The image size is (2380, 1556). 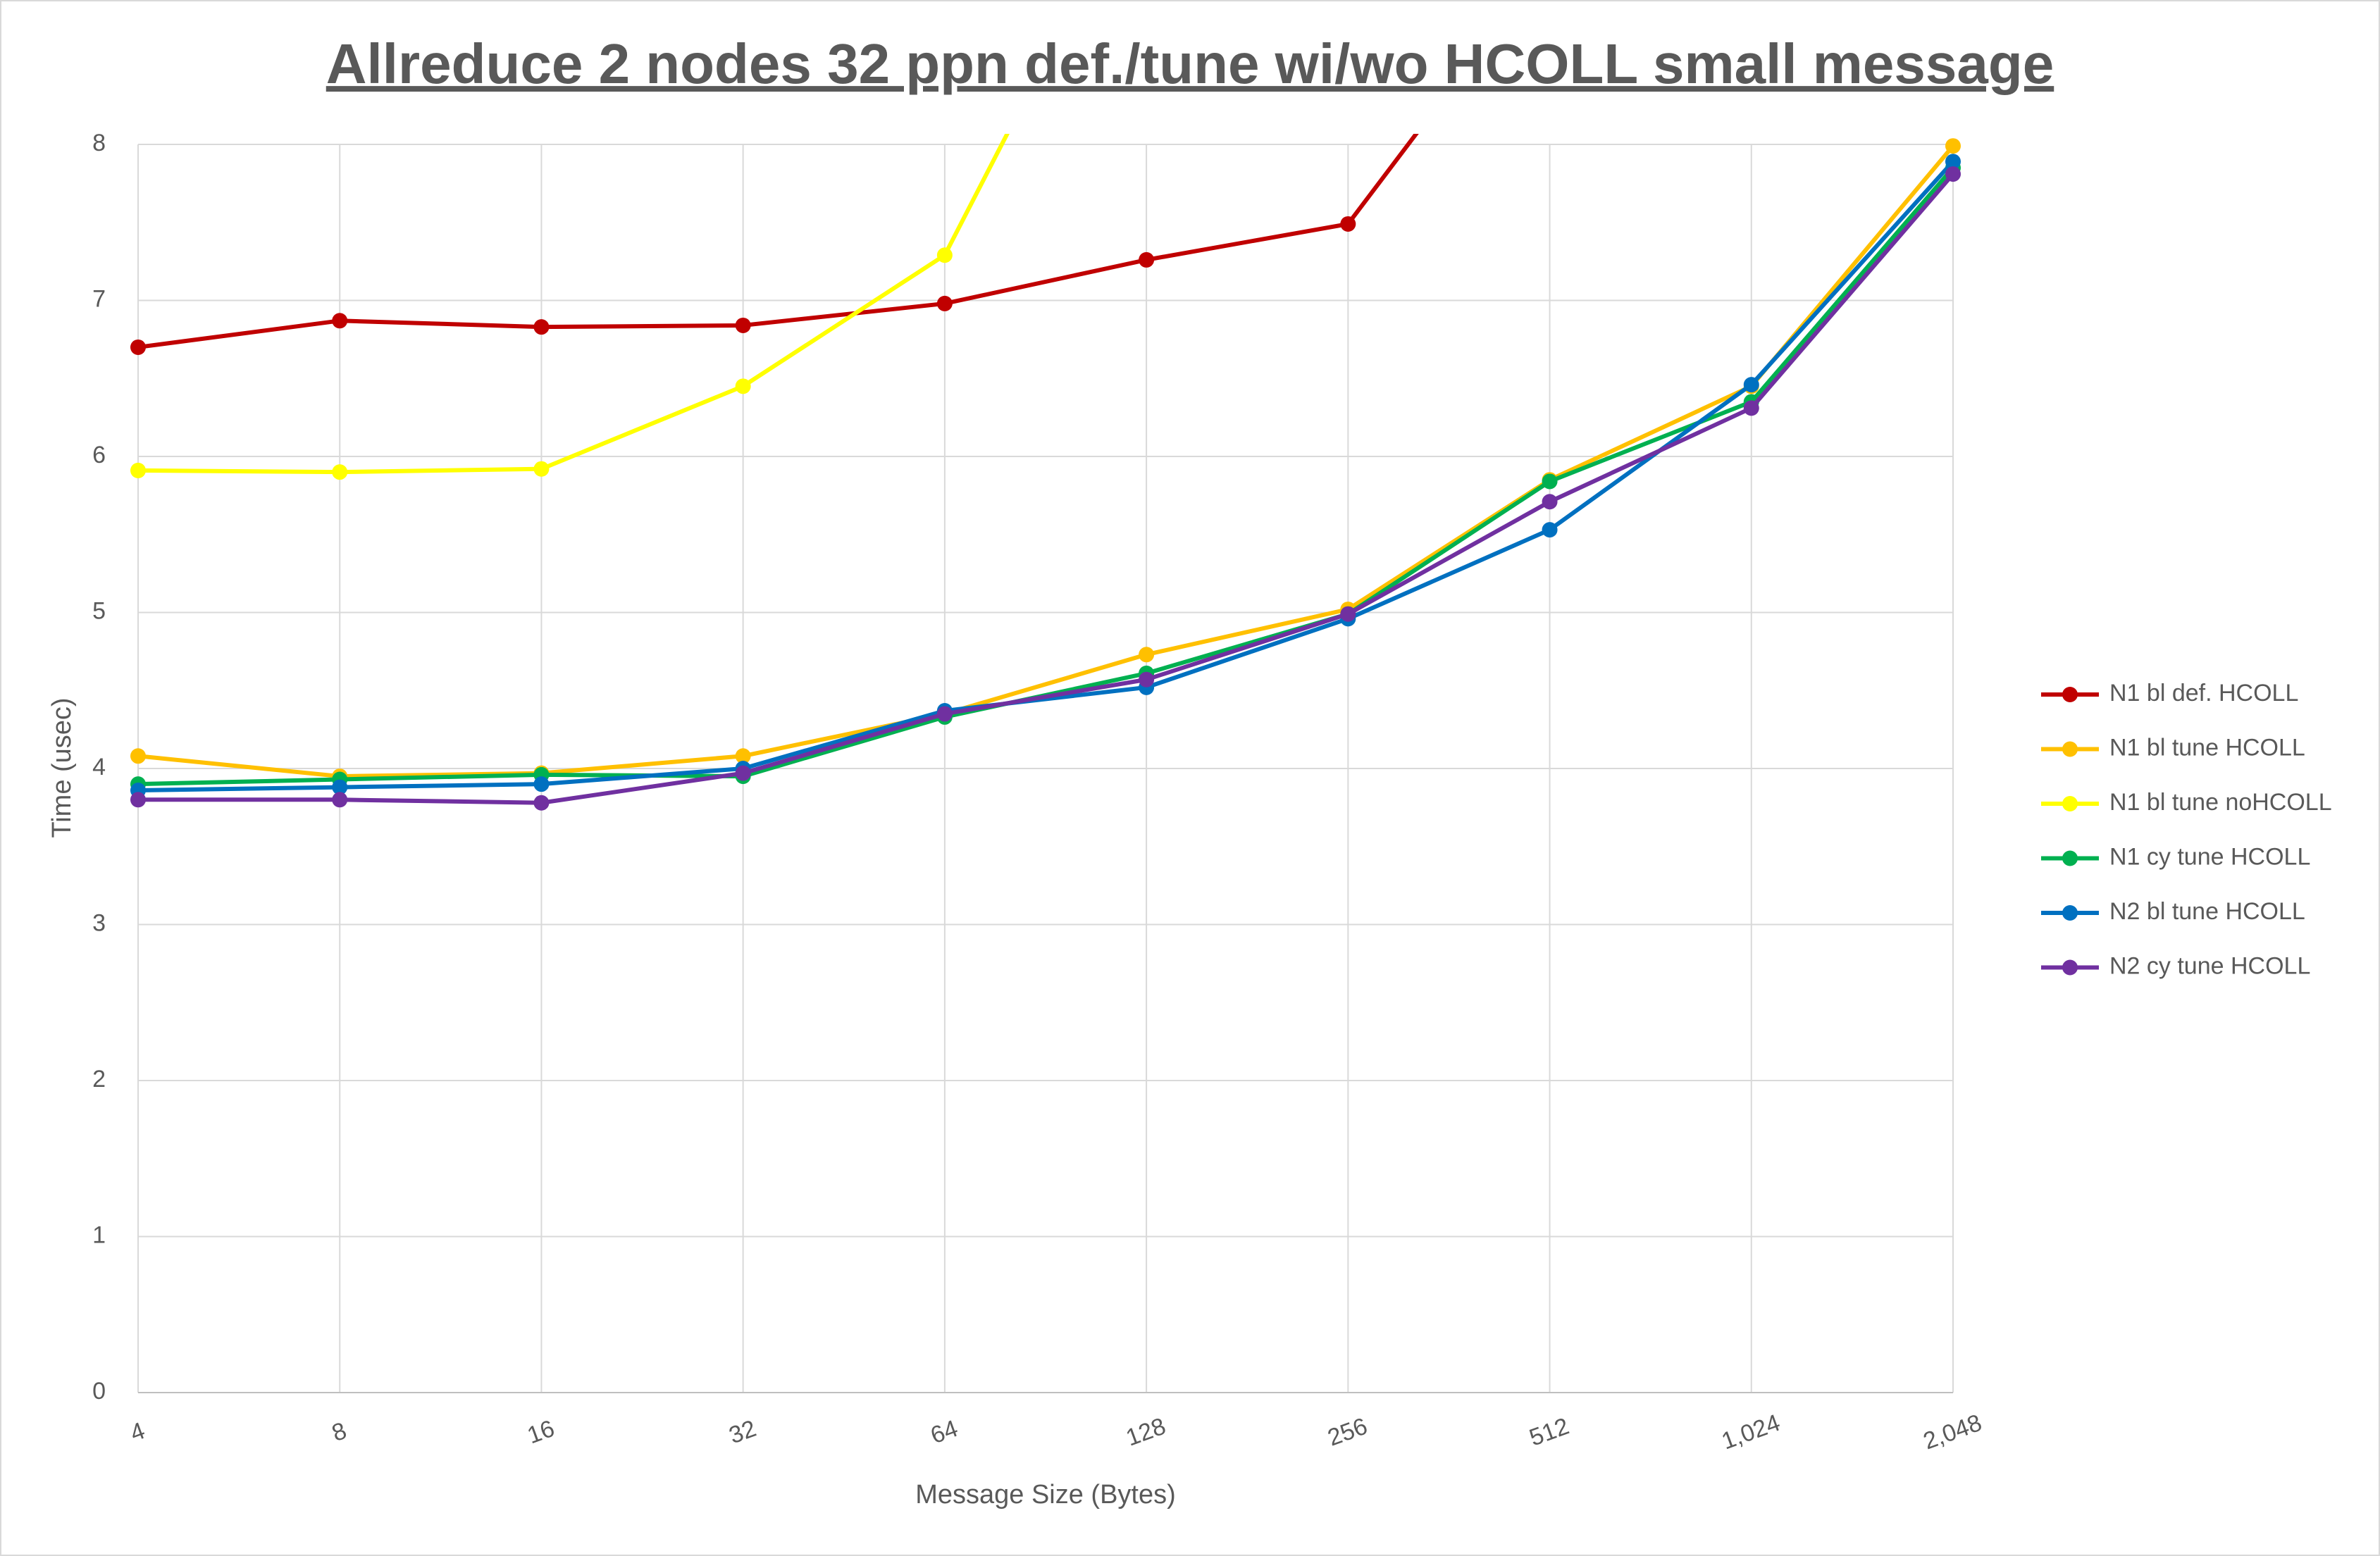 What do you see at coordinates (62, 767) in the screenshot?
I see `y-axis-title: Time (usec)` at bounding box center [62, 767].